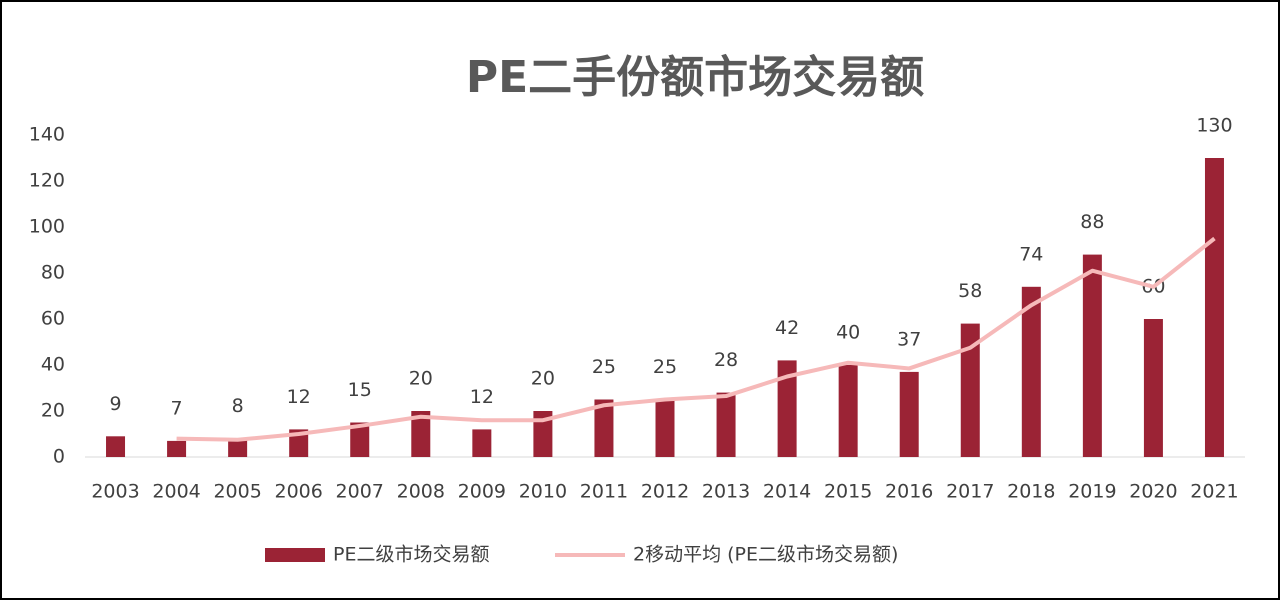 The height and width of the screenshot is (600, 1280). What do you see at coordinates (970, 492) in the screenshot?
I see `x-tick-label: 2017` at bounding box center [970, 492].